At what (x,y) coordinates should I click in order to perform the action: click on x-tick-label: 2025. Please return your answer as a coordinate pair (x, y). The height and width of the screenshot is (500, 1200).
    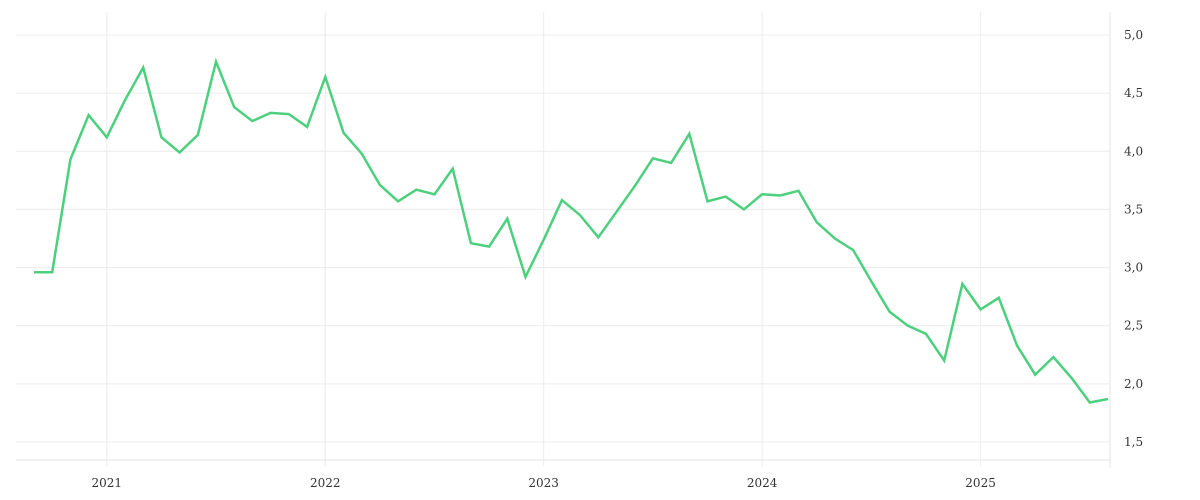
    Looking at the image, I should click on (980, 483).